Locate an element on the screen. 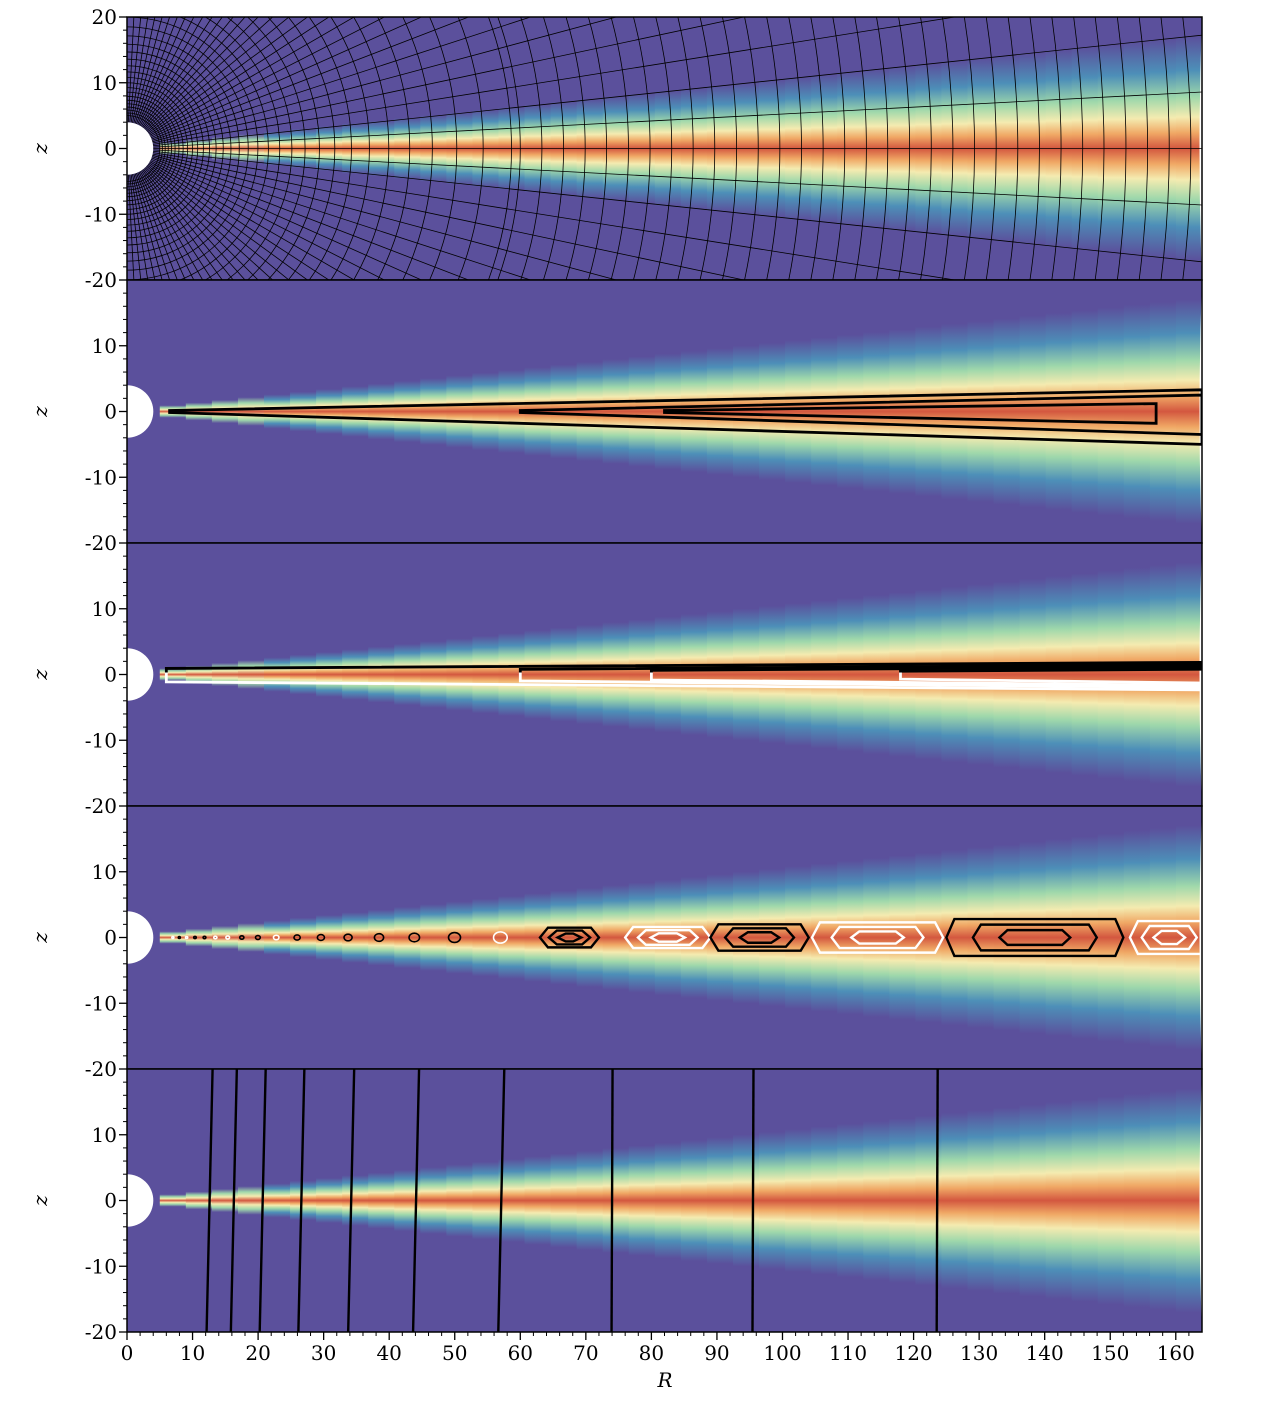 The image size is (1287, 1407). x-tick-label: 80 is located at coordinates (651, 1353).